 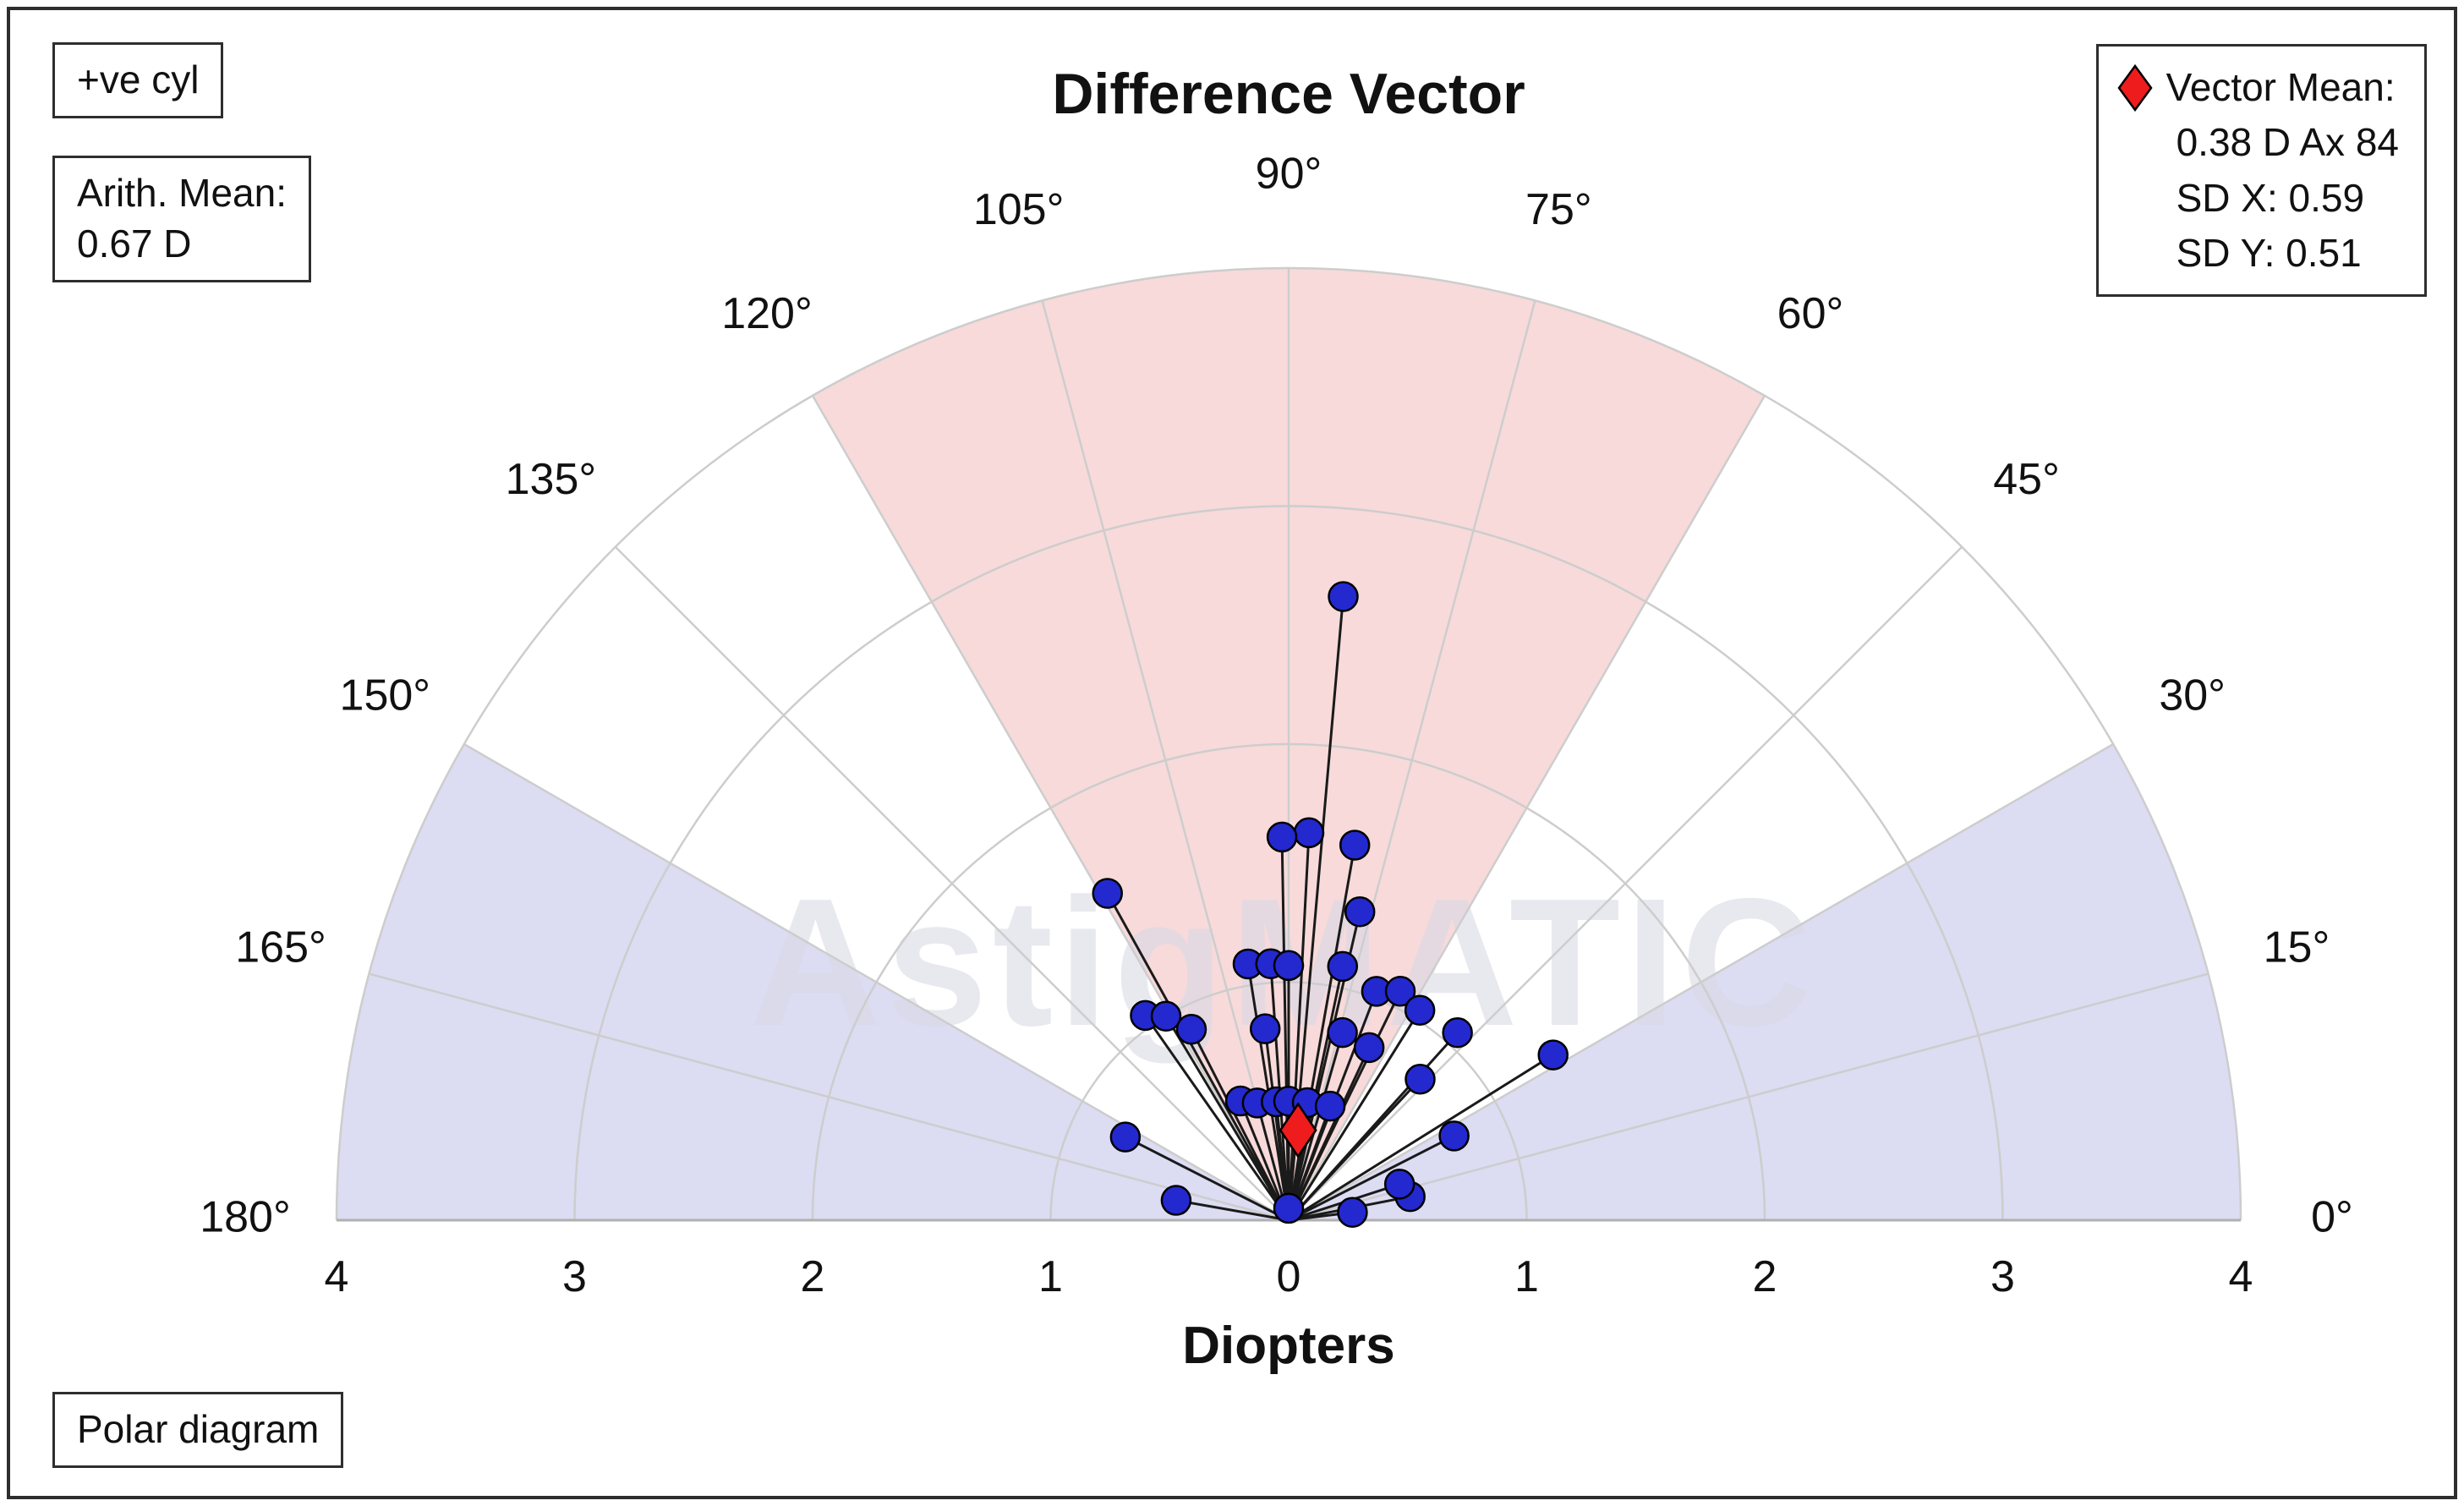 What do you see at coordinates (767, 313) in the screenshot?
I see `angle-tick-label: 120°` at bounding box center [767, 313].